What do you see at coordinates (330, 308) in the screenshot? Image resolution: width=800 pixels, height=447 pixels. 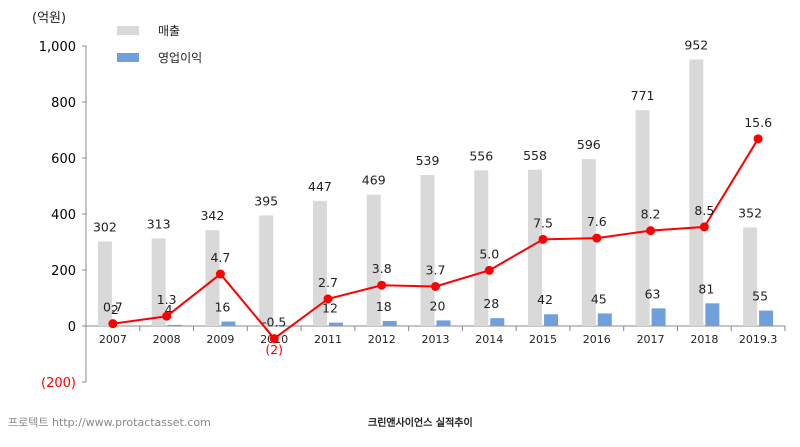 I see `operating-profit-data-label: 12` at bounding box center [330, 308].